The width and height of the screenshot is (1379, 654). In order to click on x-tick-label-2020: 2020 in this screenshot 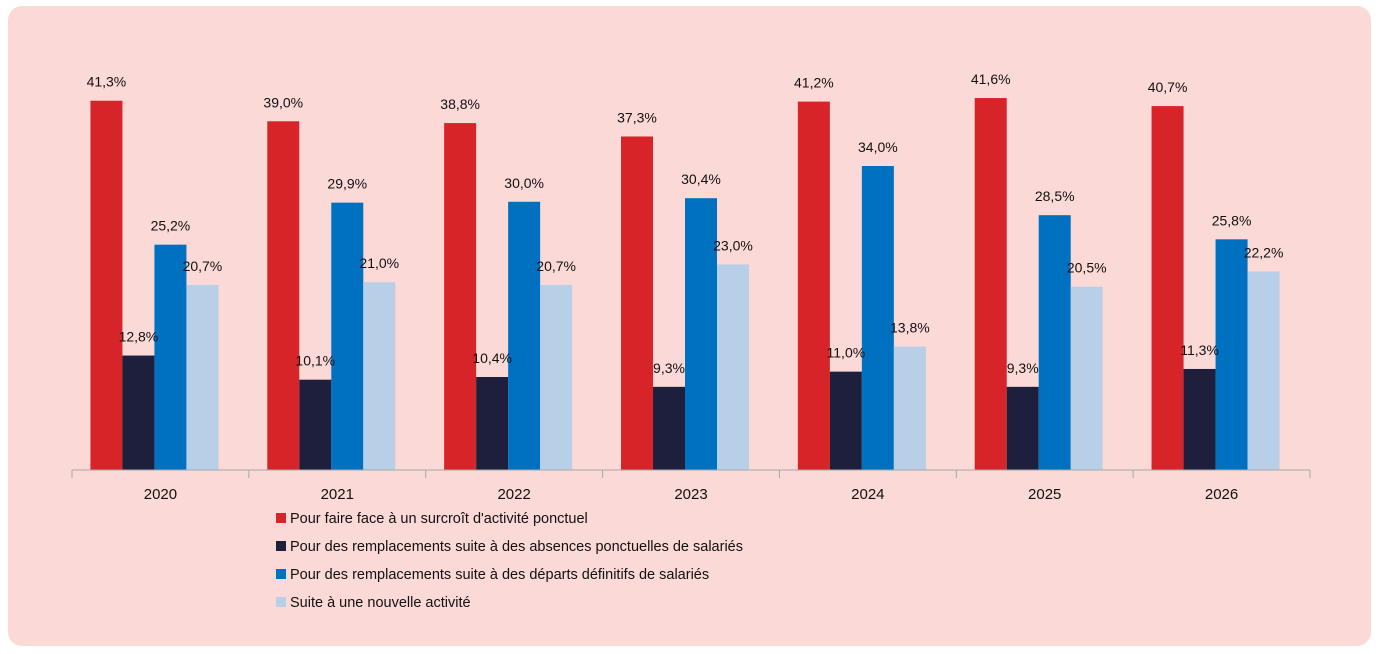, I will do `click(160, 494)`.